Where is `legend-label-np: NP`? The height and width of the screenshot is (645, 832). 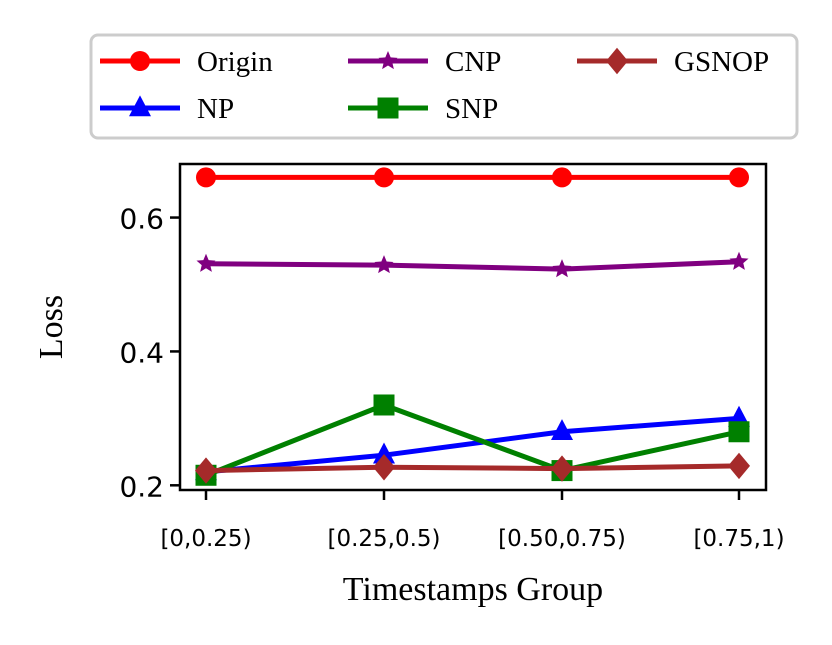
legend-label-np: NP is located at coordinates (215, 109).